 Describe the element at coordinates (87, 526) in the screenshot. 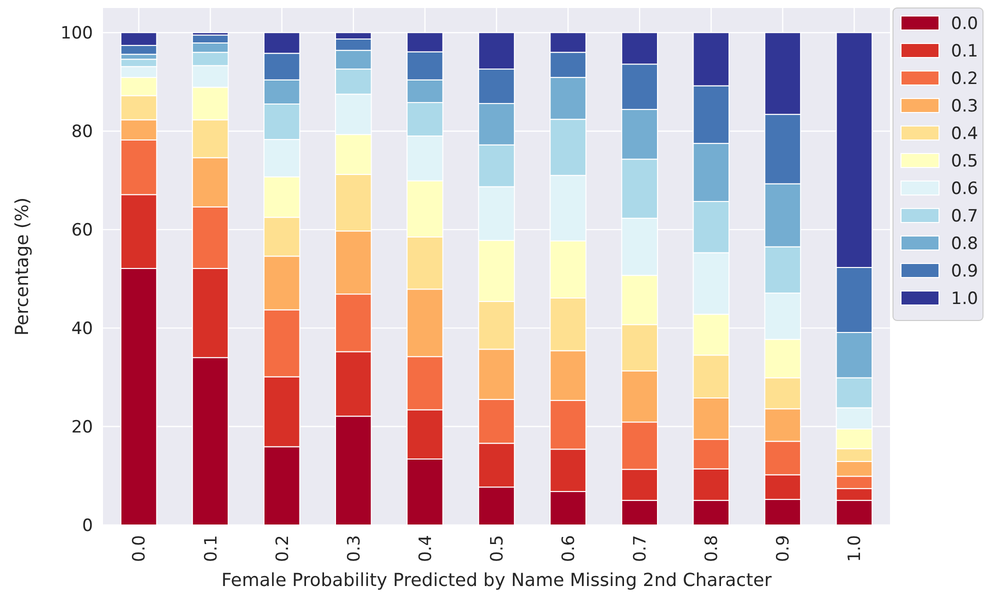

I see `y-tick-label: 0` at that location.